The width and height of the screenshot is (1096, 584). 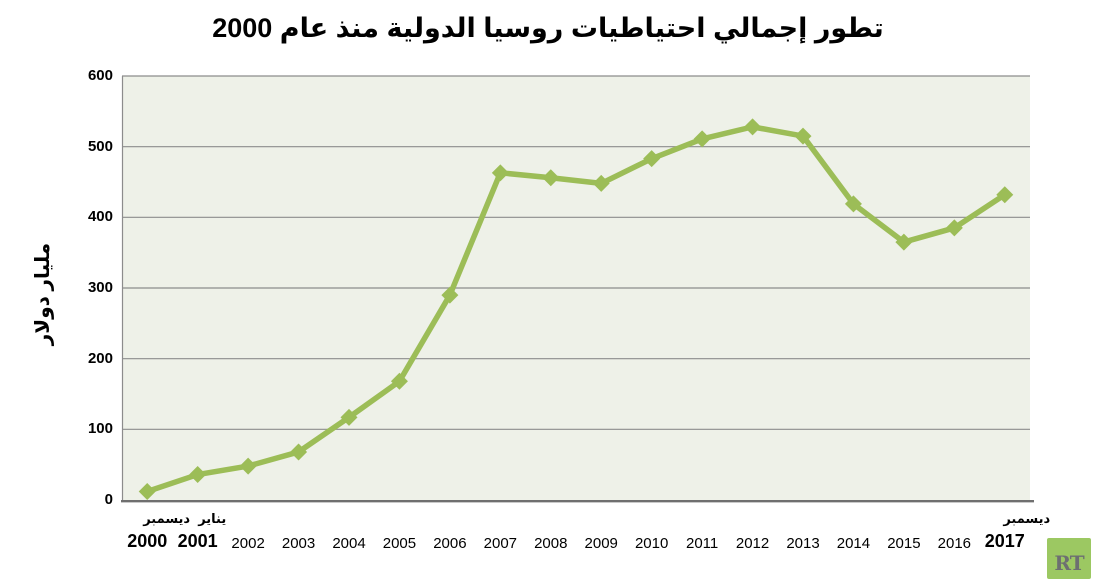 What do you see at coordinates (450, 543) in the screenshot?
I see `x-tick-label-2006: 2006` at bounding box center [450, 543].